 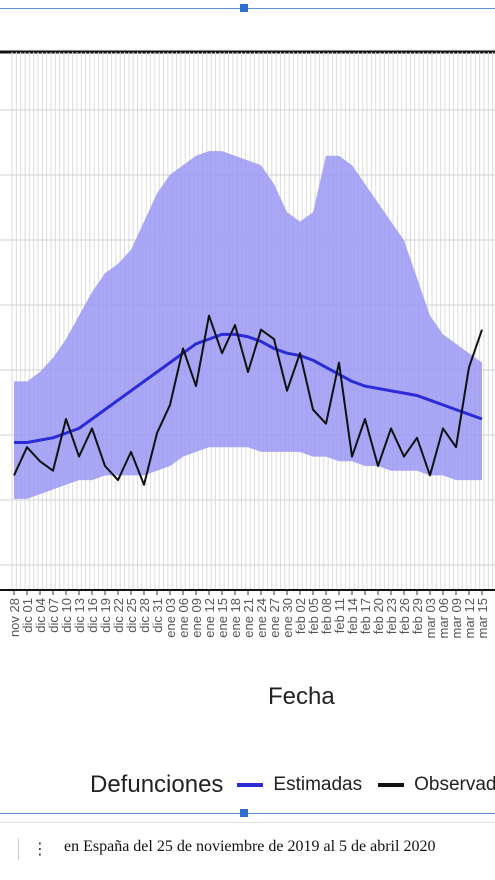 I want to click on legend-title: Defunciones, so click(x=157, y=784).